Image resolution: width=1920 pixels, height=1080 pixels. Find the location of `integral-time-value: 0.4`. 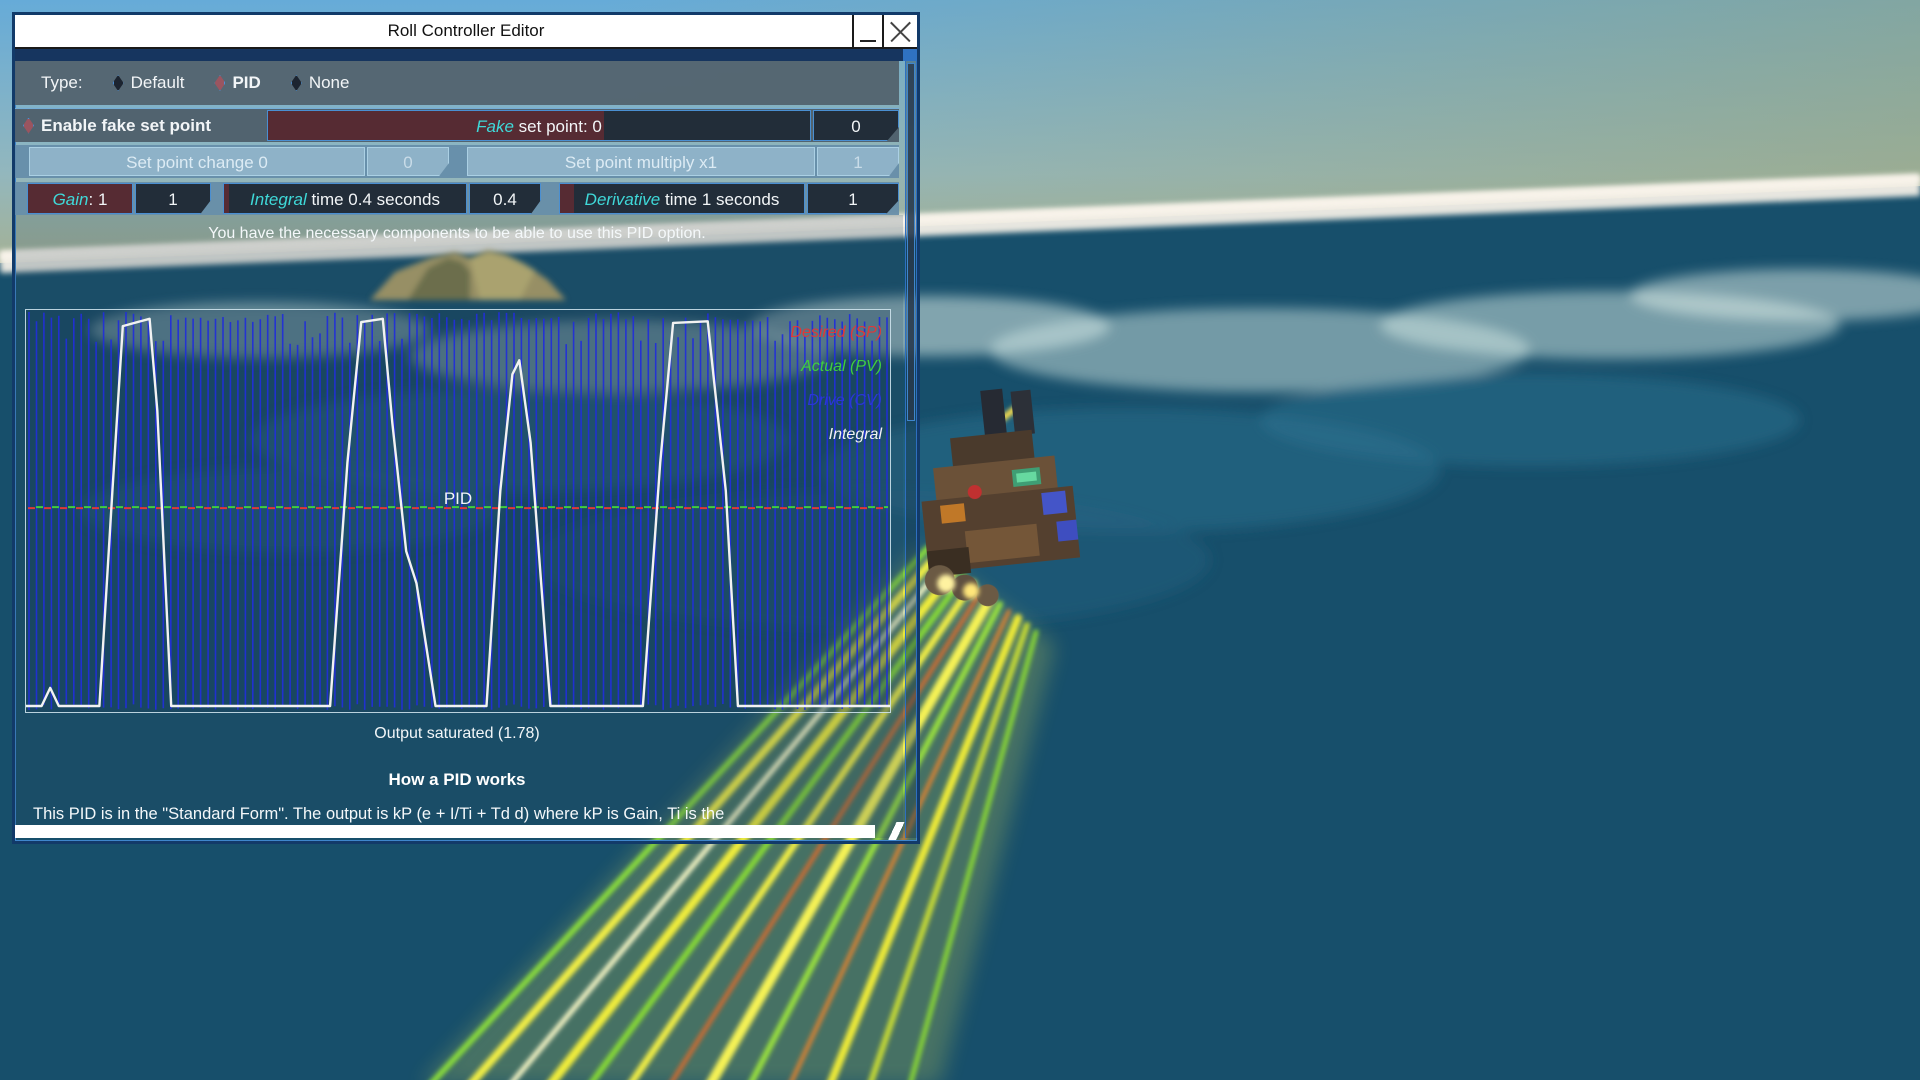

integral-time-value: 0.4 is located at coordinates (505, 198).